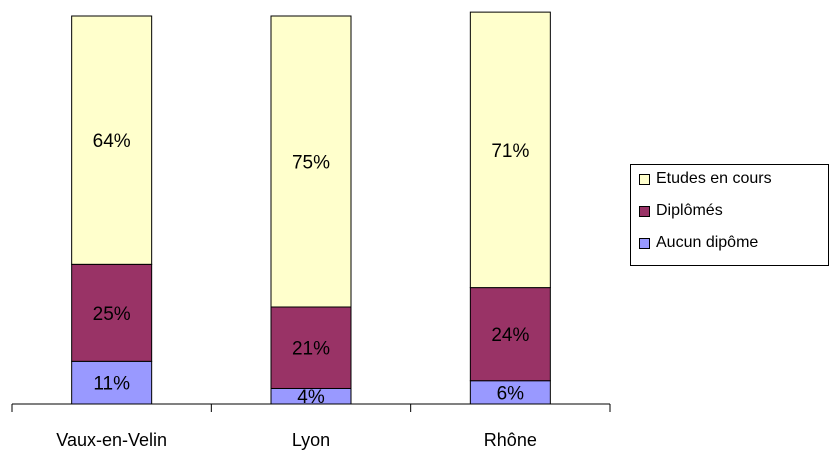  What do you see at coordinates (511, 393) in the screenshot?
I see `data-label-2-0: 6%` at bounding box center [511, 393].